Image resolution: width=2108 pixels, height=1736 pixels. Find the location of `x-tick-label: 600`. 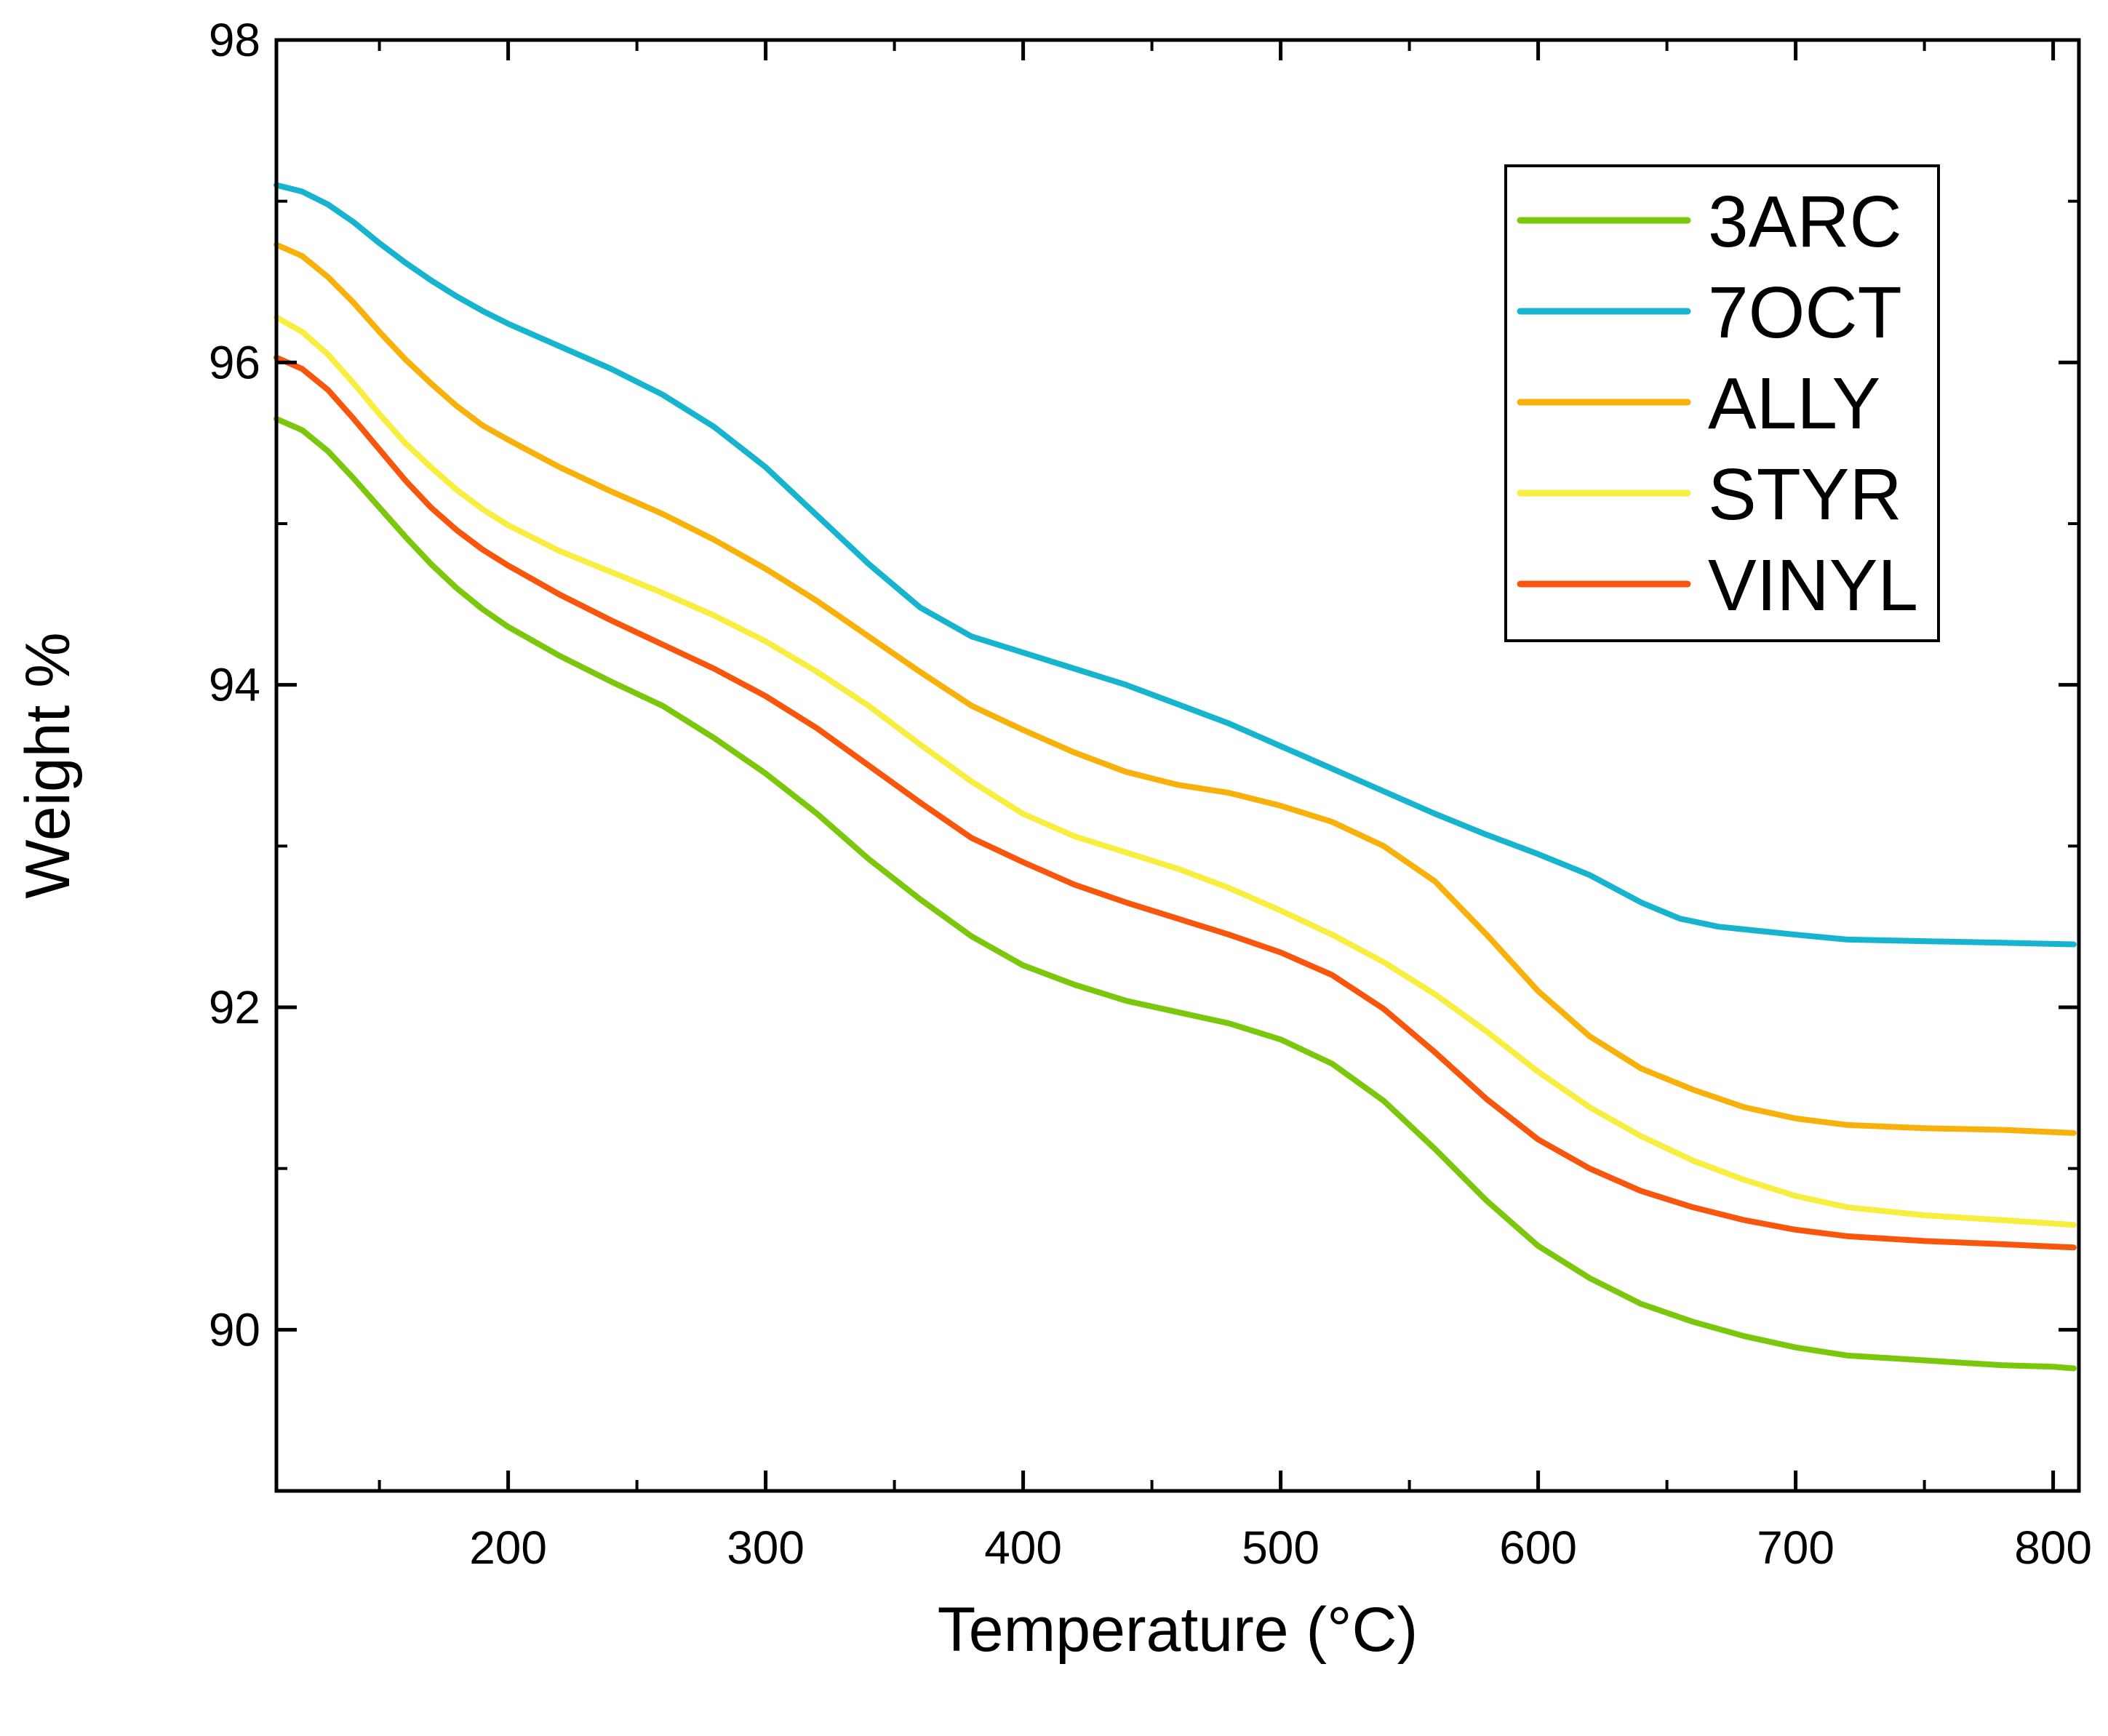

x-tick-label: 600 is located at coordinates (1538, 1547).